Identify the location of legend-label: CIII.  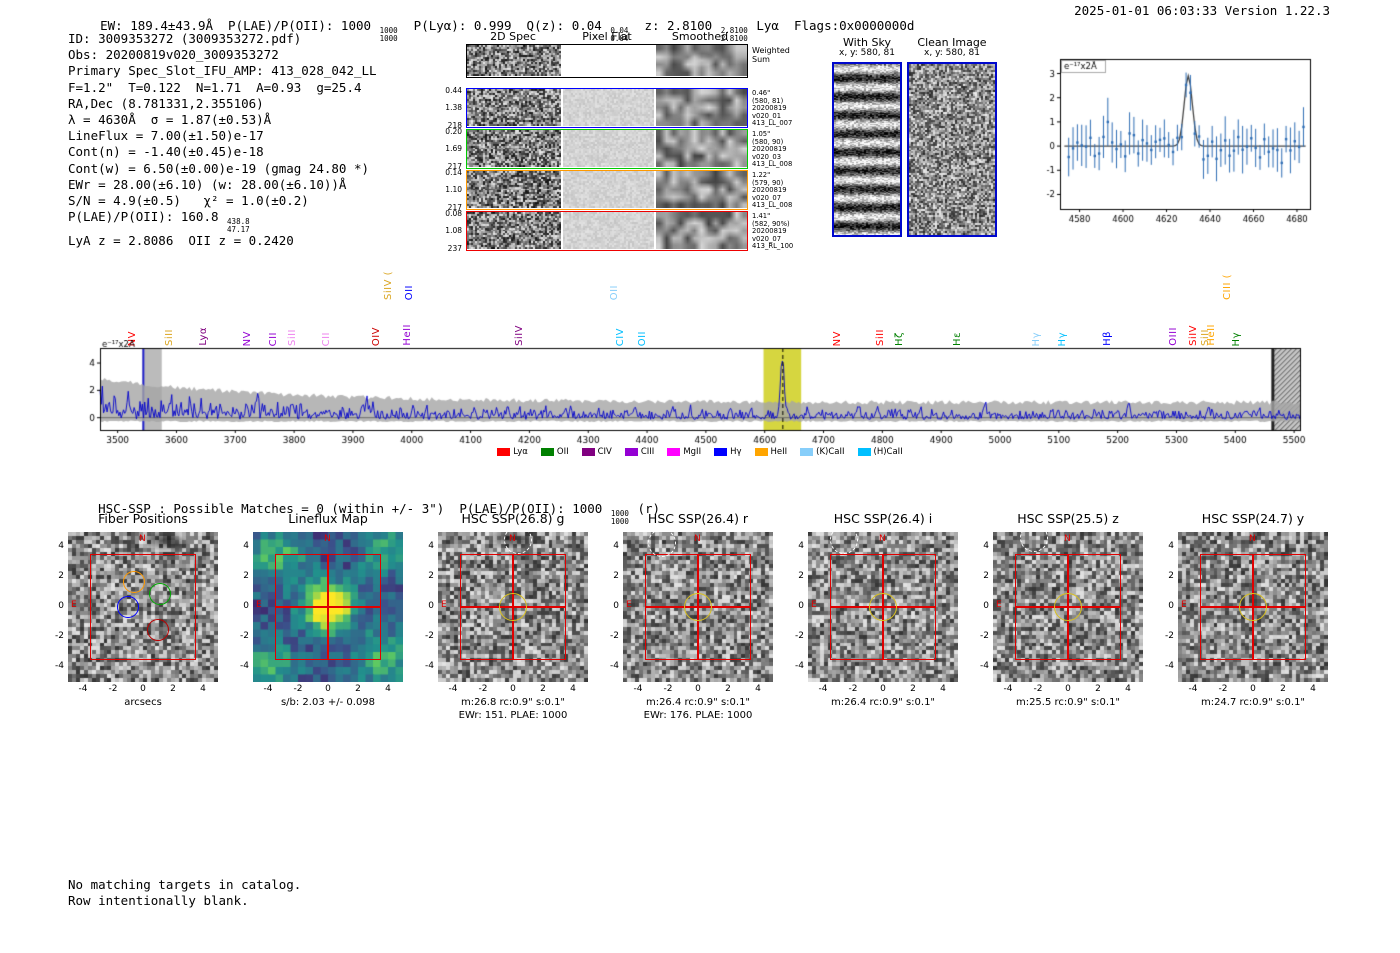
(647, 452).